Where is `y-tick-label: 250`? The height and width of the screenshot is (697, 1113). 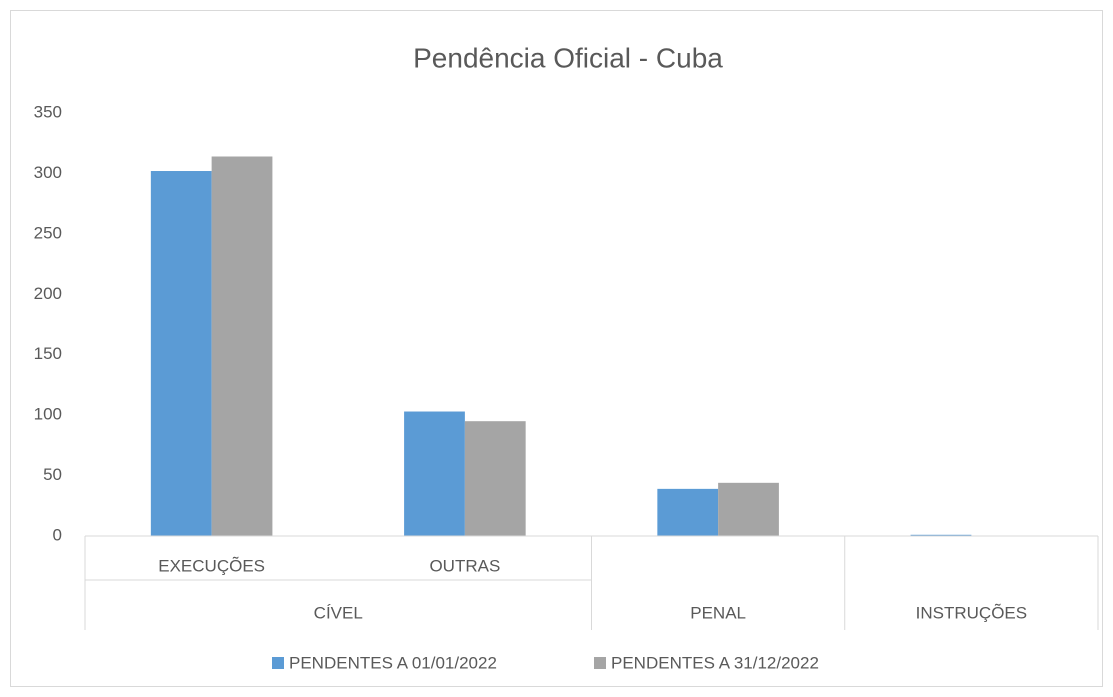 y-tick-label: 250 is located at coordinates (48, 232).